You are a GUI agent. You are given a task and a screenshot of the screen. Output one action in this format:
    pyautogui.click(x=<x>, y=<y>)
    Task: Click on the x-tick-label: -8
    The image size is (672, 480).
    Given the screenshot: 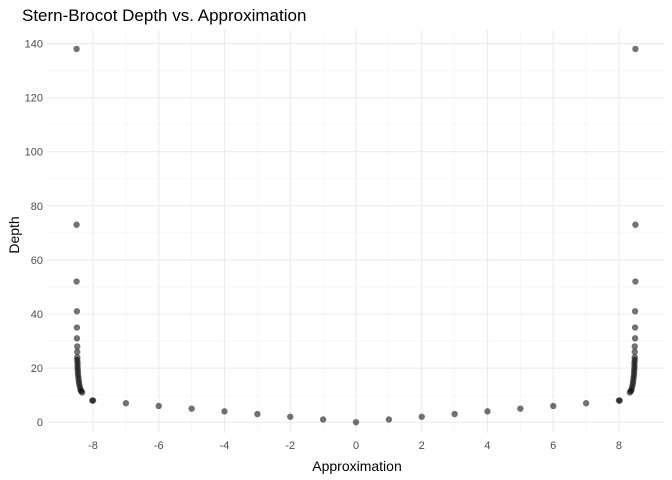 What is the action you would take?
    pyautogui.click(x=93, y=446)
    